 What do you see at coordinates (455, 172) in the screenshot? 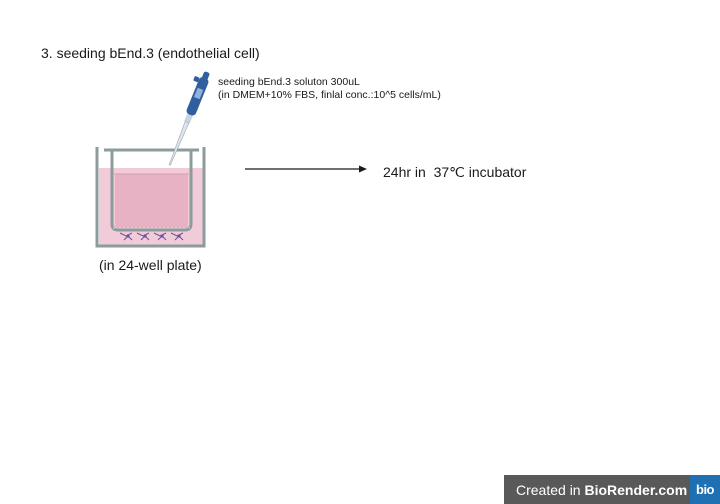
I see `incubation-label: 24hr in 37℃ incubator` at bounding box center [455, 172].